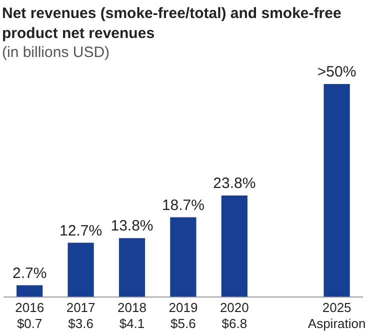  Describe the element at coordinates (234, 315) in the screenshot. I see `x-tick-label: 2020 $6.8` at that location.